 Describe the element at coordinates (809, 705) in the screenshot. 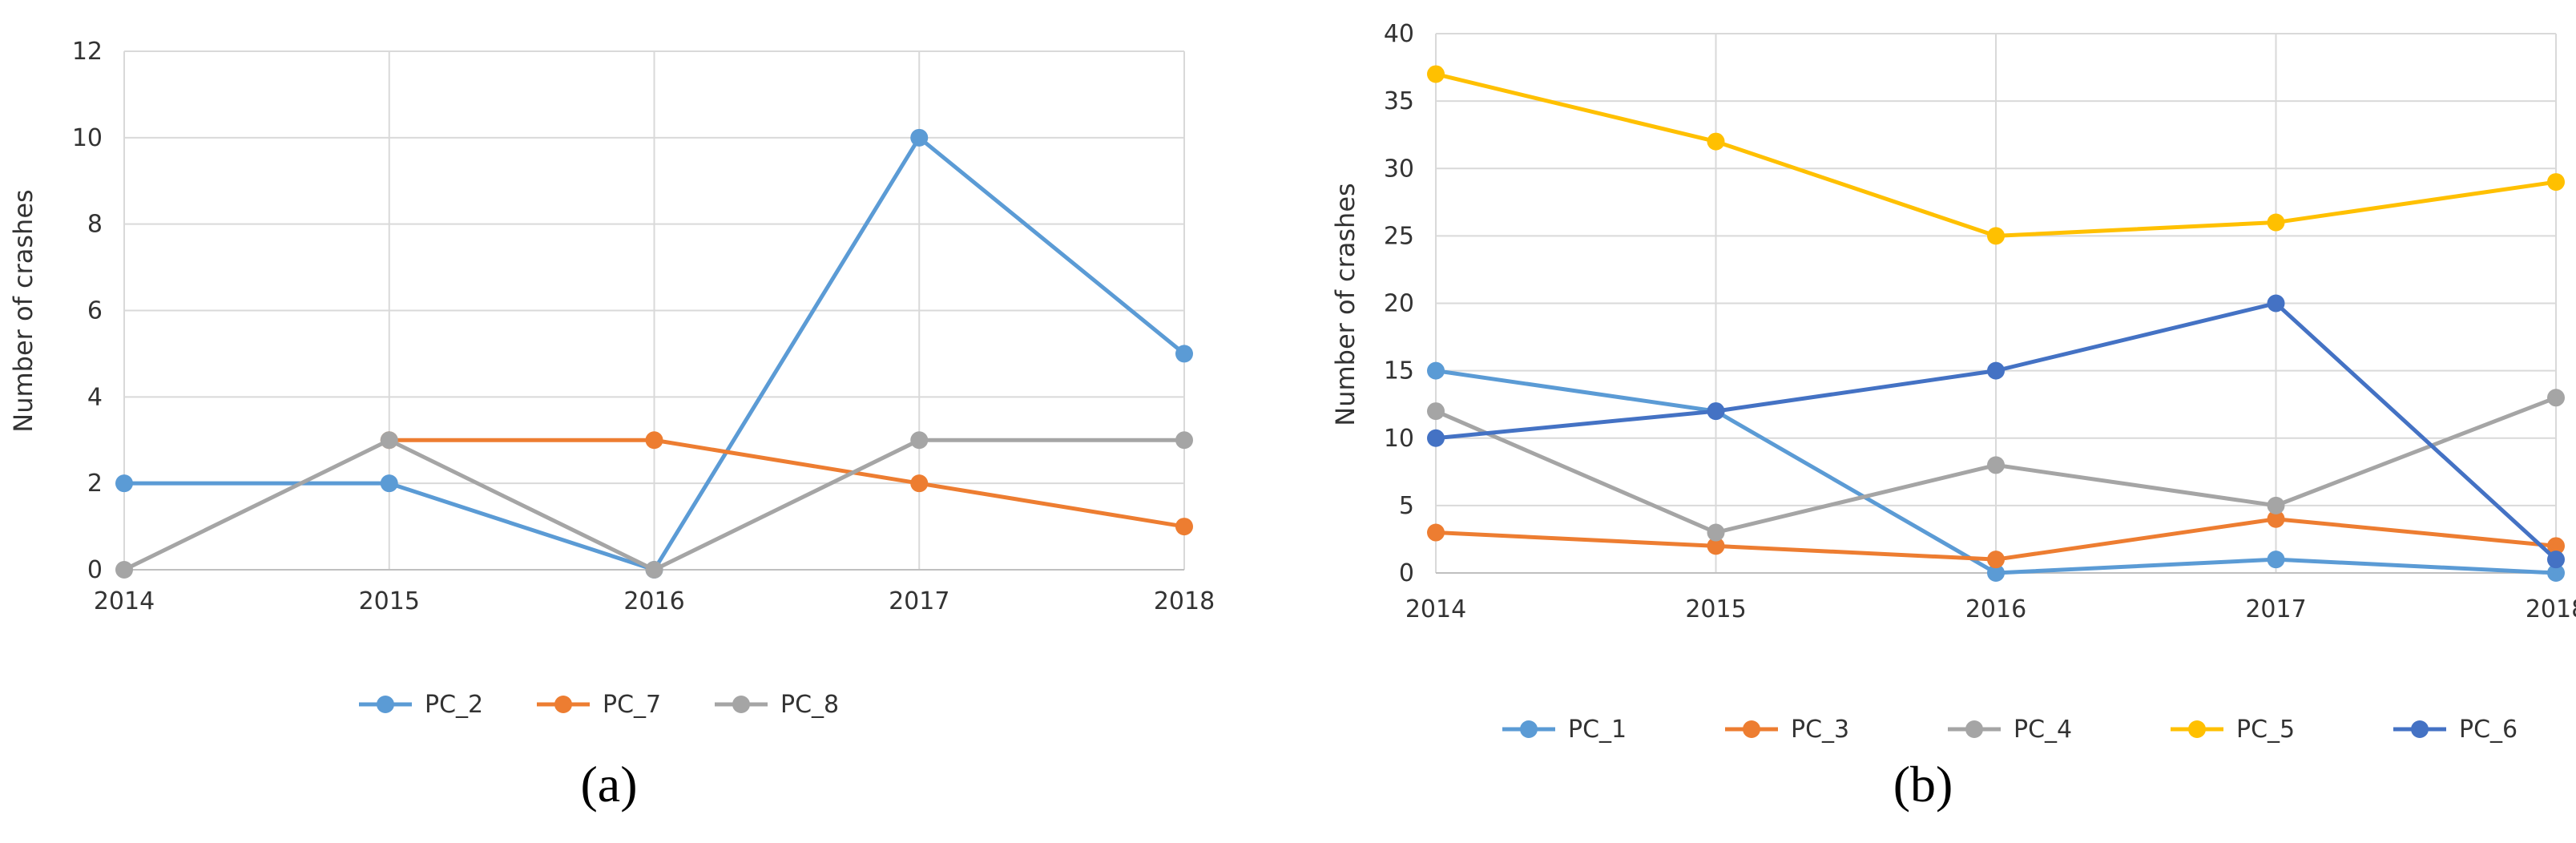

I see `legend-label: PC_8` at that location.